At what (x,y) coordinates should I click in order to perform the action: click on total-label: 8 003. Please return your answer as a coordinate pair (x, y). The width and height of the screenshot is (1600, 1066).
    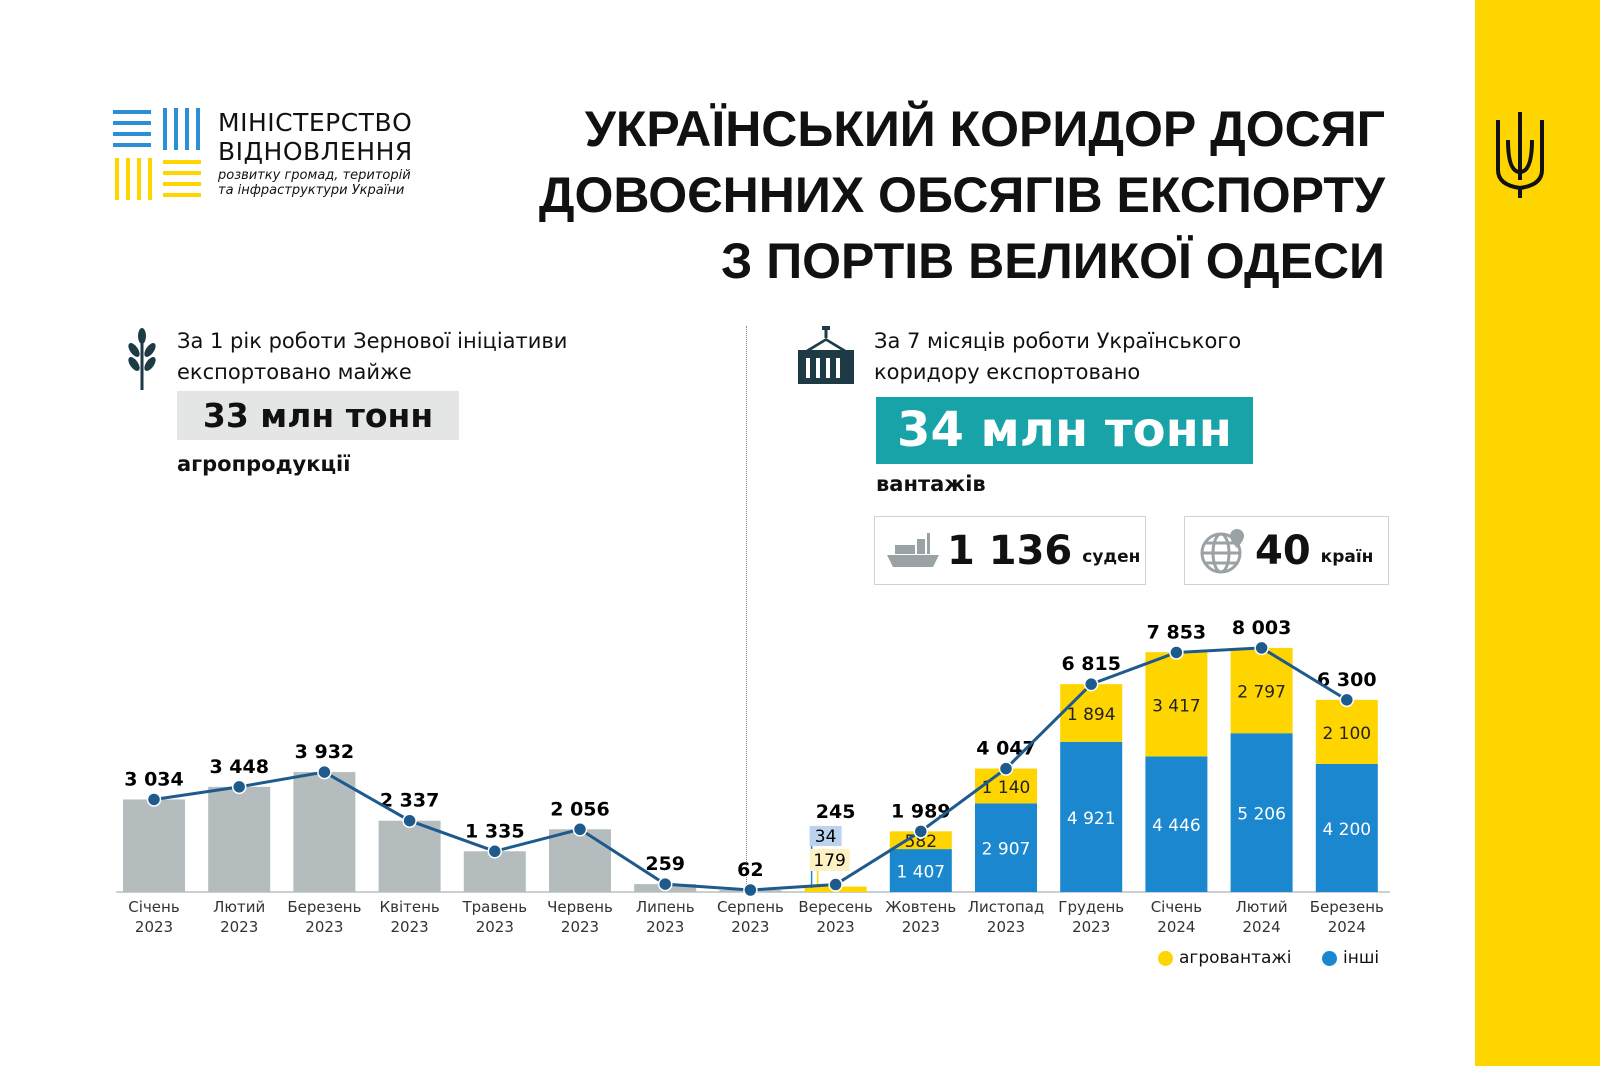
    Looking at the image, I should click on (1262, 628).